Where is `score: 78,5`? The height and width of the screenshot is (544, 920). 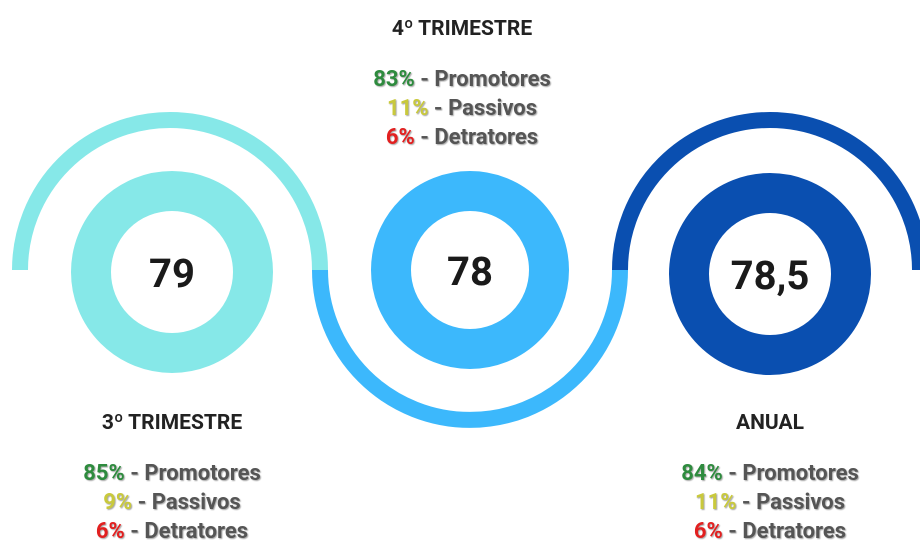 score: 78,5 is located at coordinates (770, 275).